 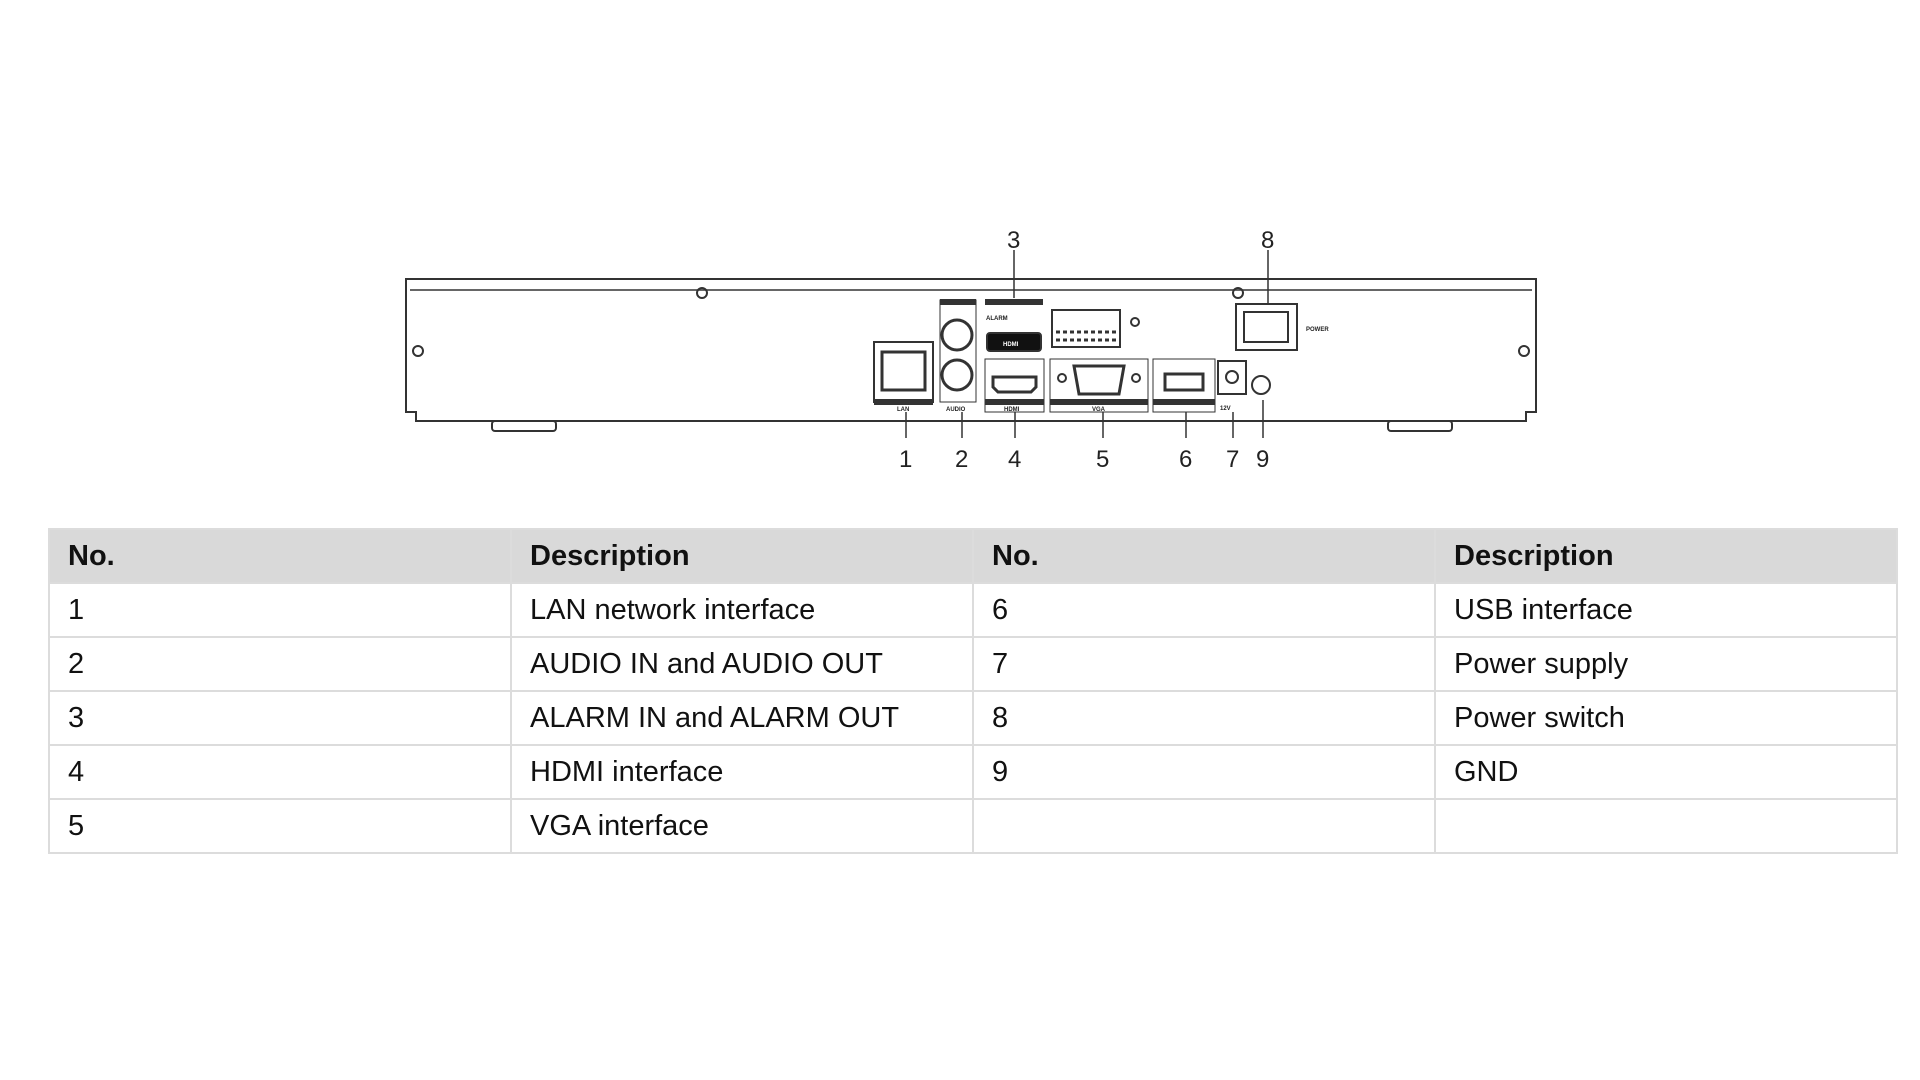 What do you see at coordinates (903, 410) in the screenshot?
I see `lan-label: LAN` at bounding box center [903, 410].